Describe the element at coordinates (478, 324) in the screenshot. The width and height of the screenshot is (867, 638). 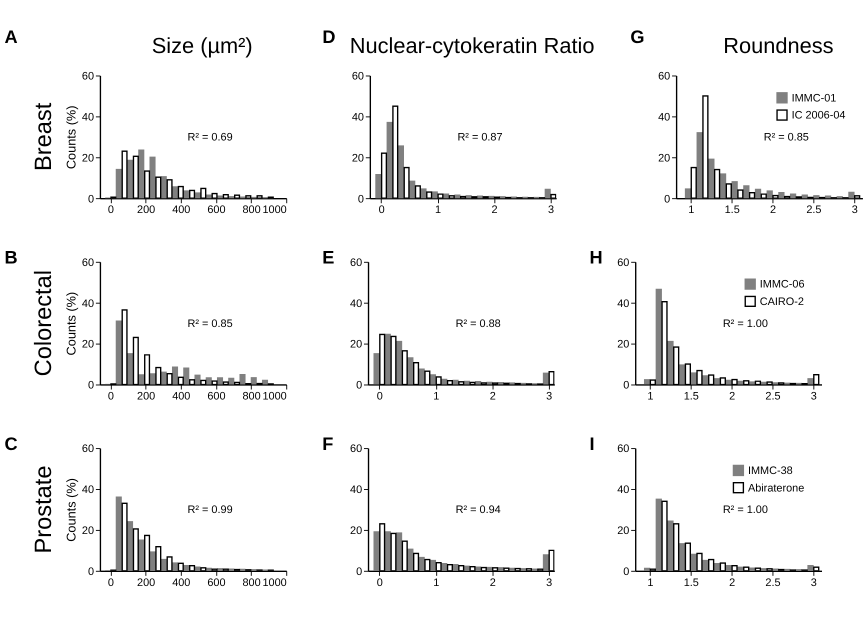
I see `annotation: R² = 0.88` at that location.